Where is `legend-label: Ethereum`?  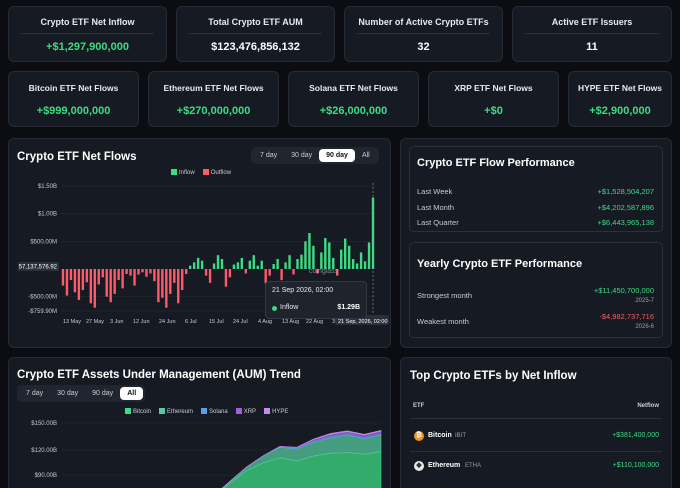
legend-label: Ethereum is located at coordinates (180, 412).